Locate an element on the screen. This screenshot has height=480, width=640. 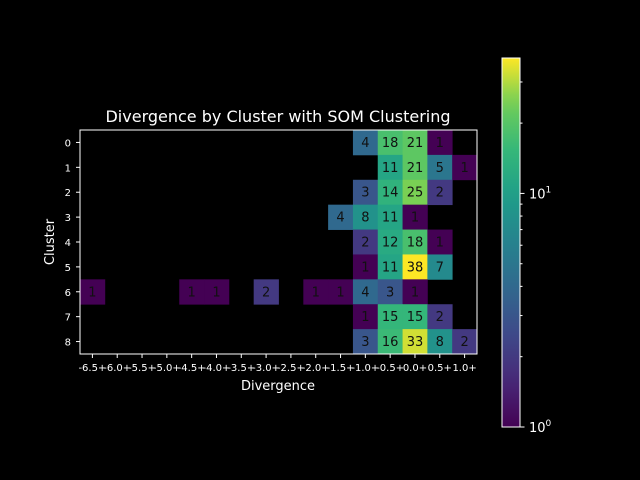
x-tick-label: -6.0+ is located at coordinates (117, 368).